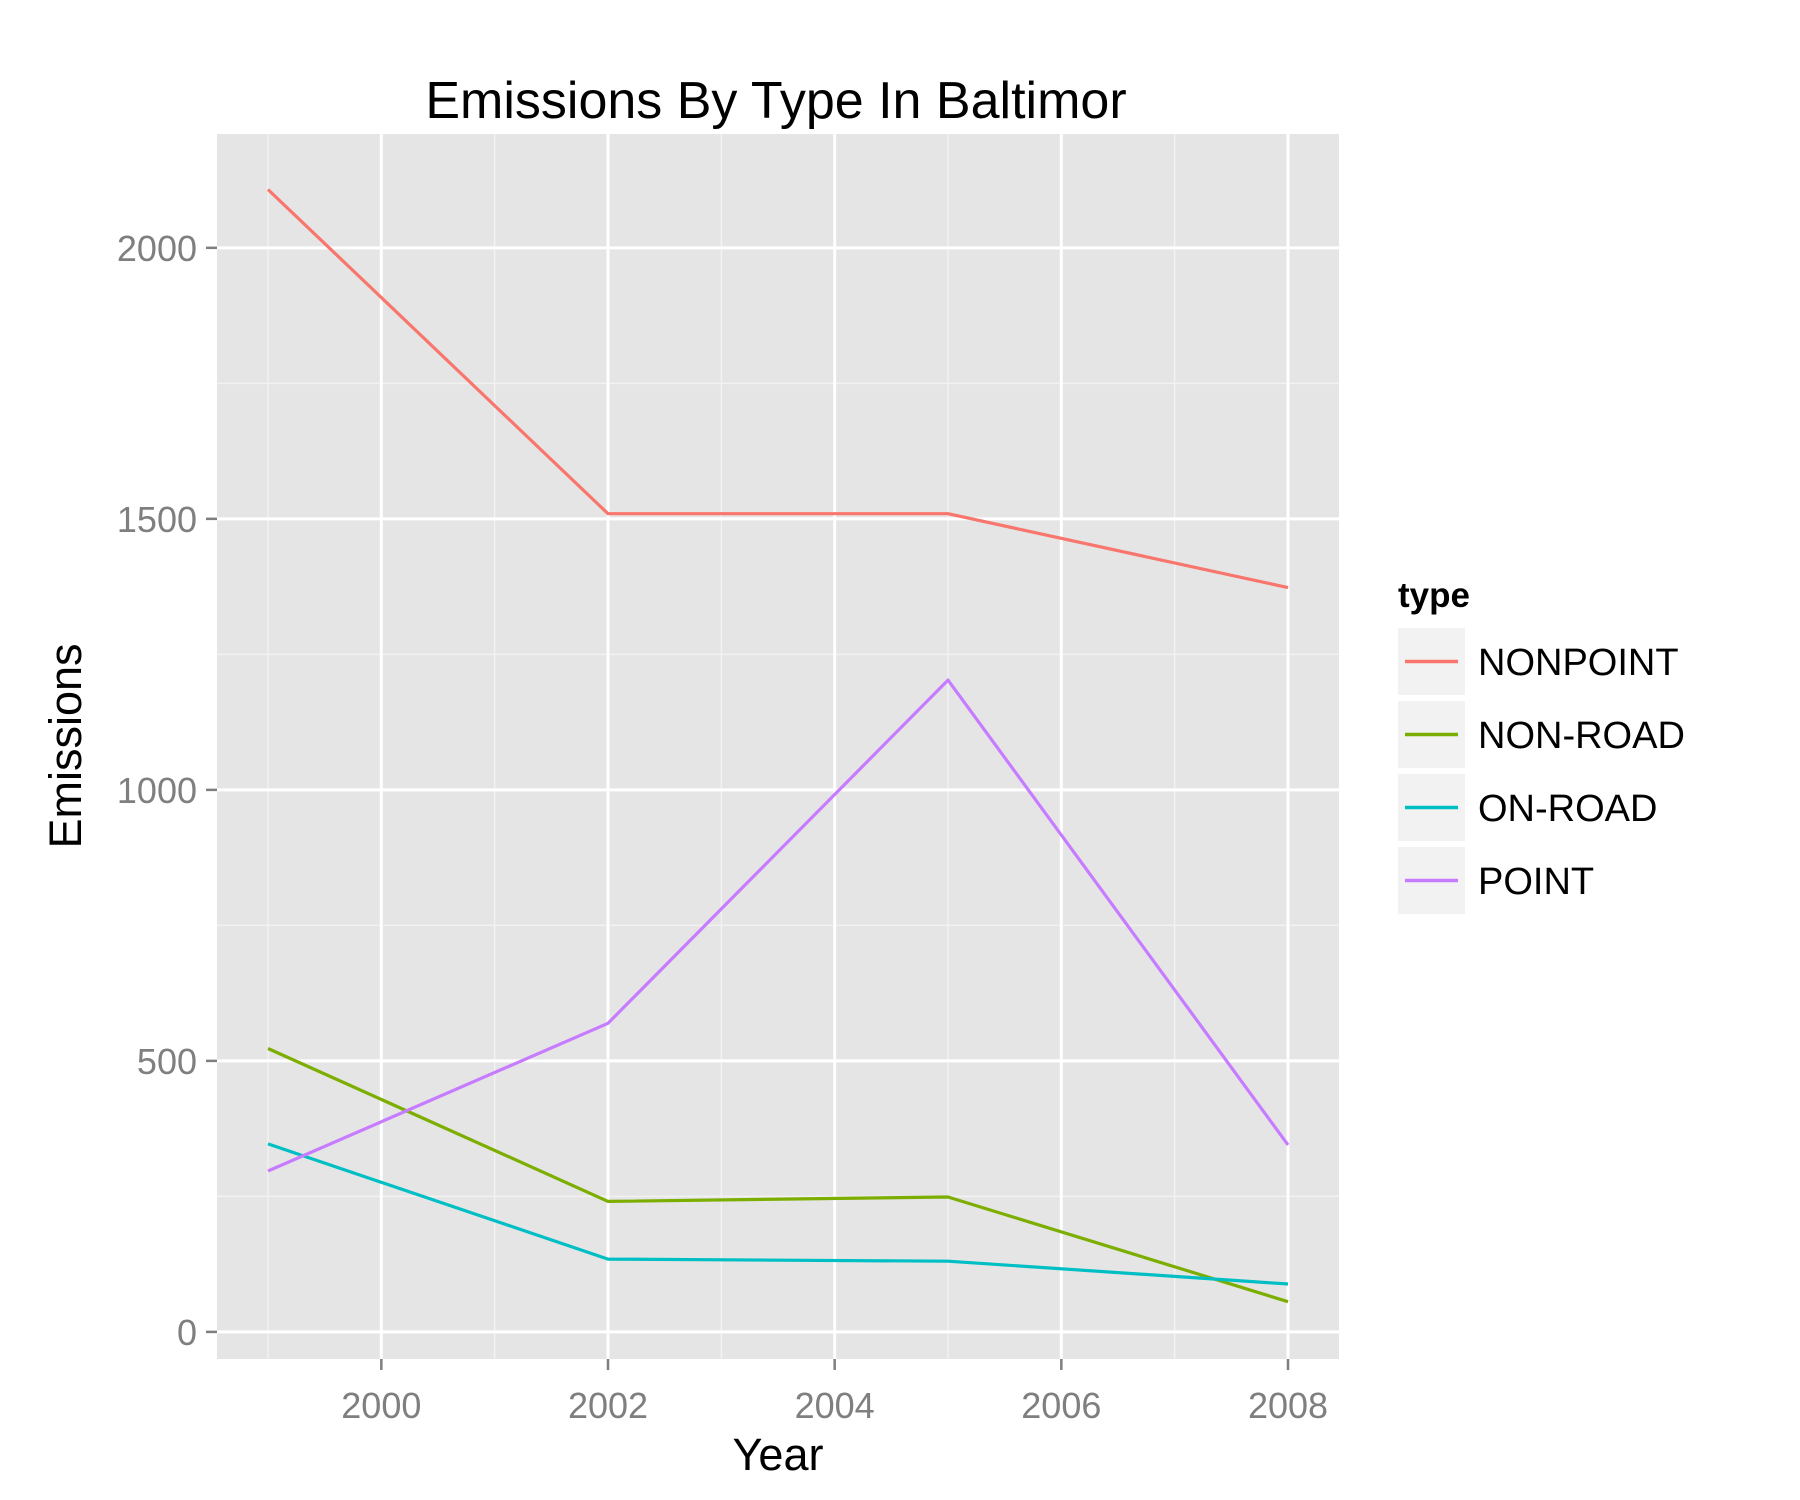 The height and width of the screenshot is (1500, 1800). Describe the element at coordinates (65, 745) in the screenshot. I see `y-axis-title: Emissions` at that location.